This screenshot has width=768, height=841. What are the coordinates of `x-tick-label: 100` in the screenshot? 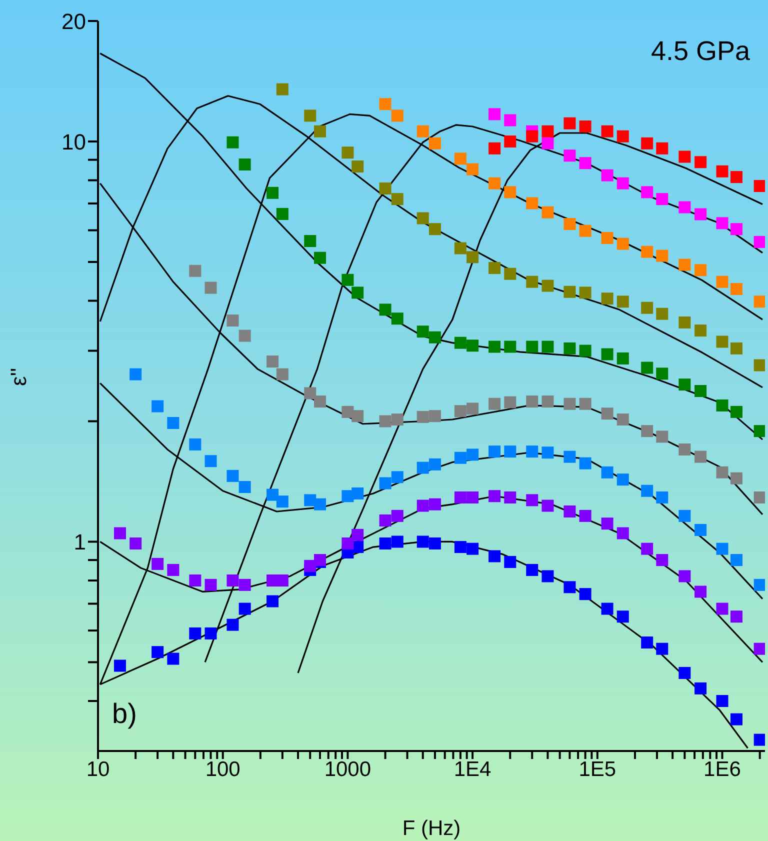 It's located at (222, 769).